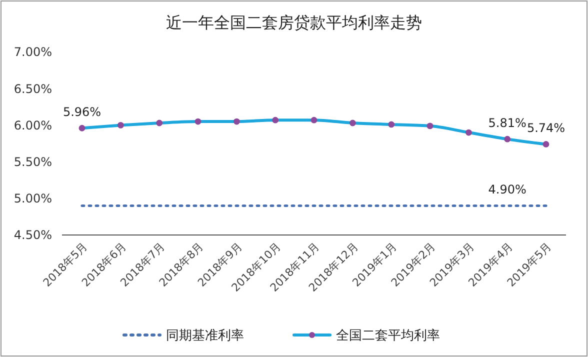  What do you see at coordinates (507, 123) in the screenshot?
I see `data-label: 5.81%` at bounding box center [507, 123].